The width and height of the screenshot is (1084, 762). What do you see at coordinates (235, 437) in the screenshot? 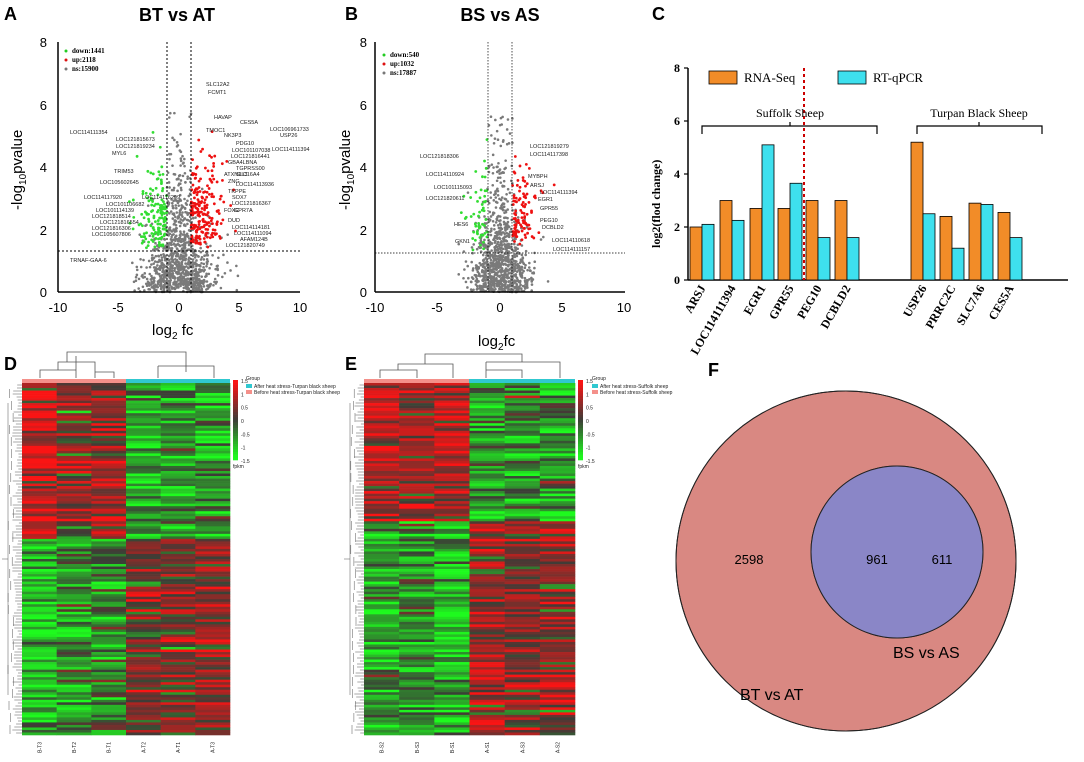
I see `color-scale-step` at bounding box center [235, 437].